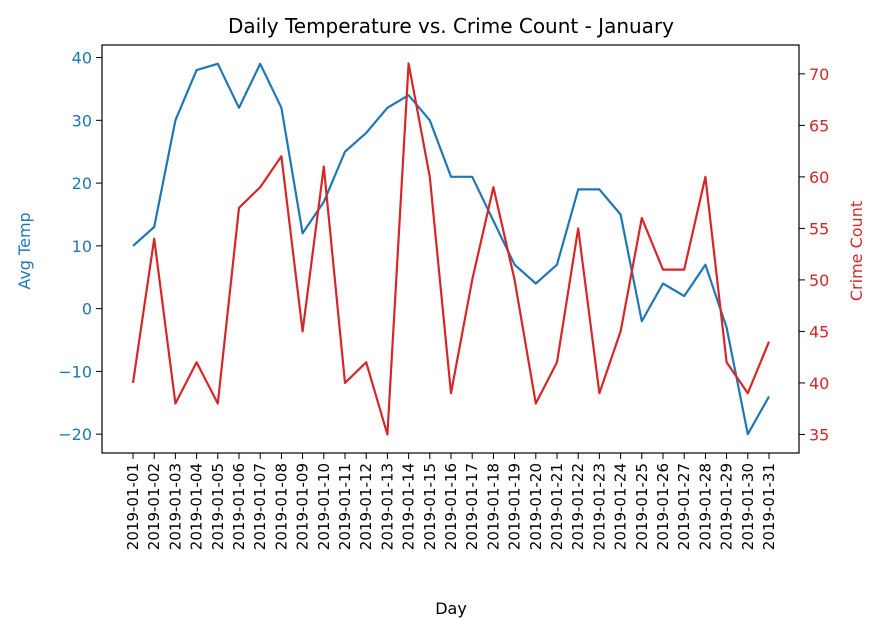 This screenshot has width=883, height=633. I want to click on x-tick-label: 2019-01-19, so click(515, 506).